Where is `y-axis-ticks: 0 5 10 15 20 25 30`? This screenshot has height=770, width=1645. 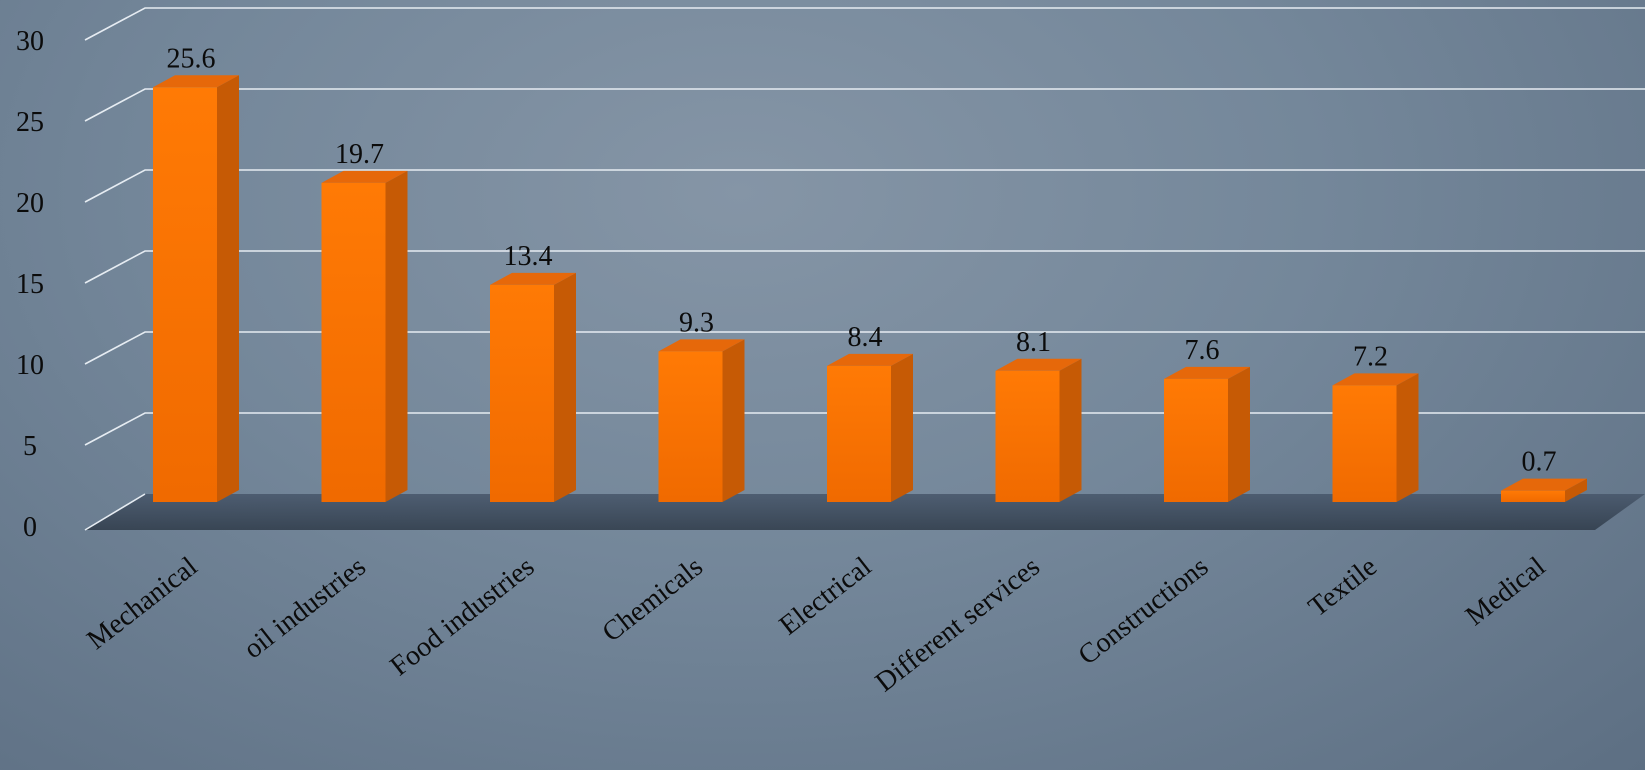 y-axis-ticks: 0 5 10 15 20 25 30 is located at coordinates (30, 284).